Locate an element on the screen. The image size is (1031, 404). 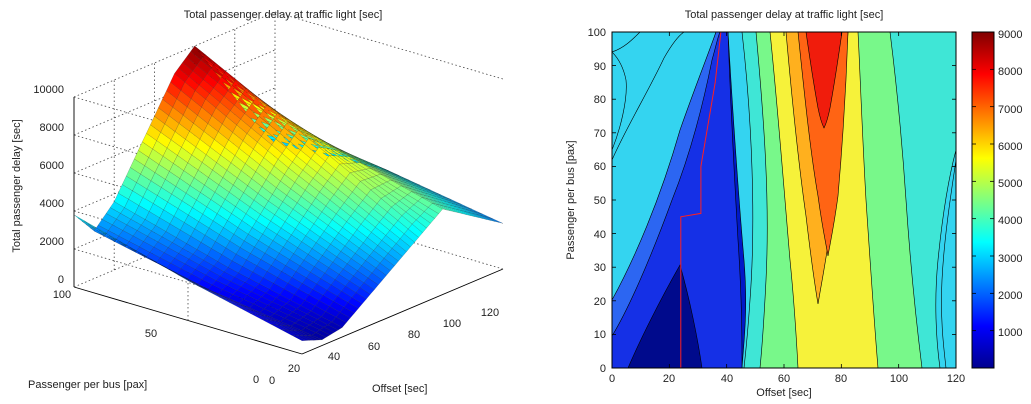
contour-y-tick-80: 80 is located at coordinates (600, 100).